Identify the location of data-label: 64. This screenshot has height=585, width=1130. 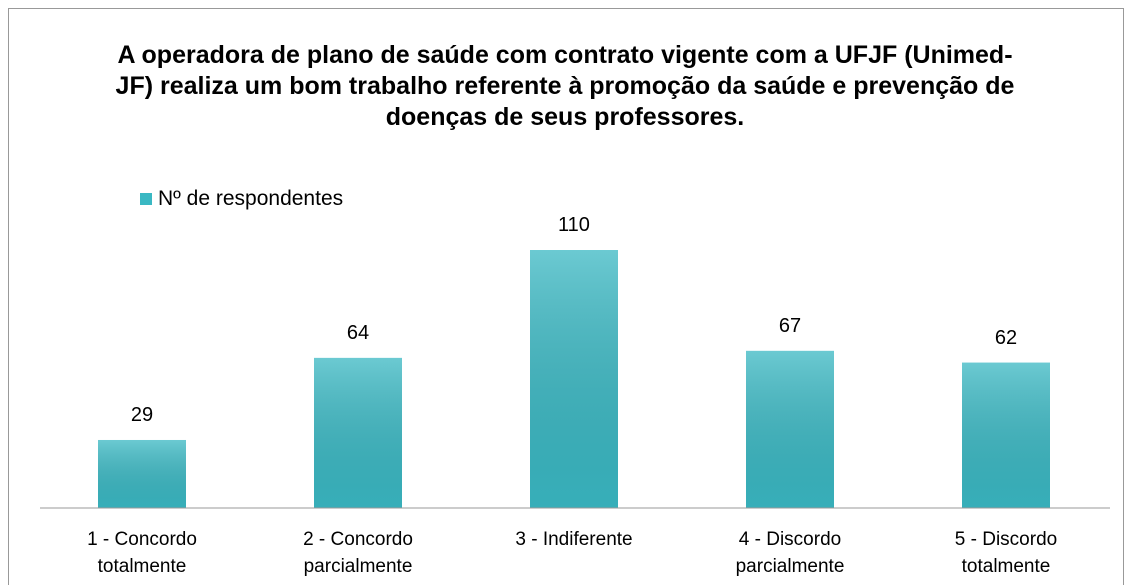
(358, 332).